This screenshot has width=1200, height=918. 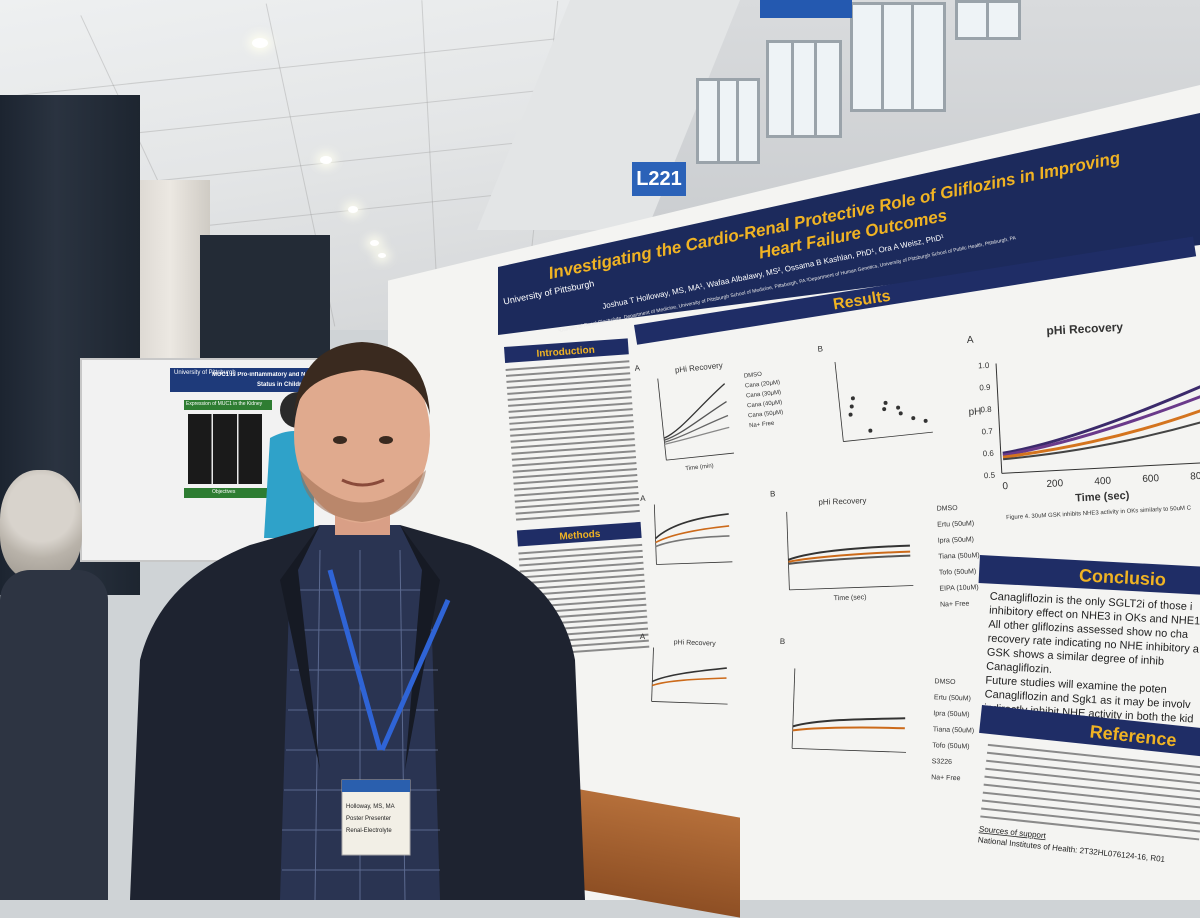 I want to click on badge-name: Holloway, MS, MA, so click(x=370, y=807).